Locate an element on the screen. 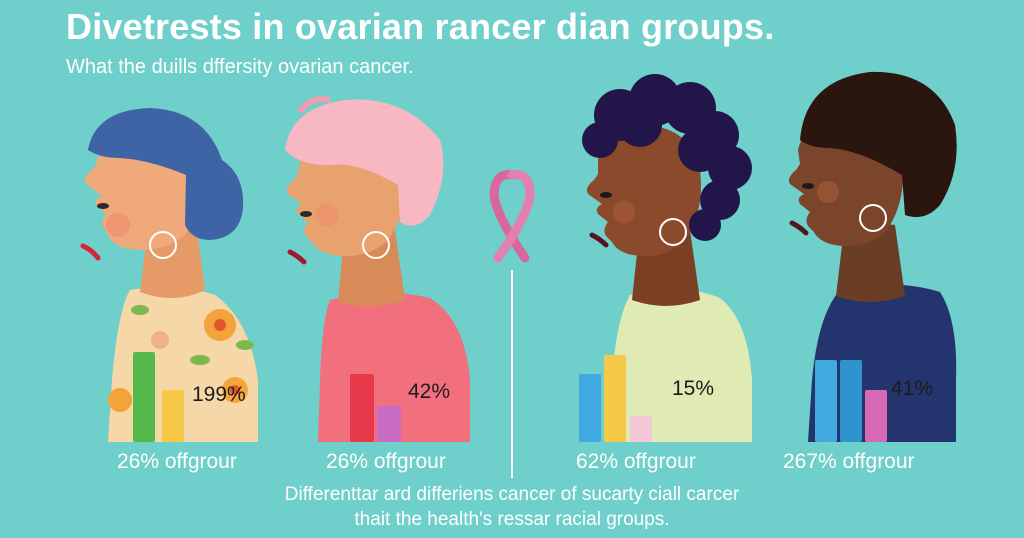  group-label-4: 267% offgrour is located at coordinates (849, 461).